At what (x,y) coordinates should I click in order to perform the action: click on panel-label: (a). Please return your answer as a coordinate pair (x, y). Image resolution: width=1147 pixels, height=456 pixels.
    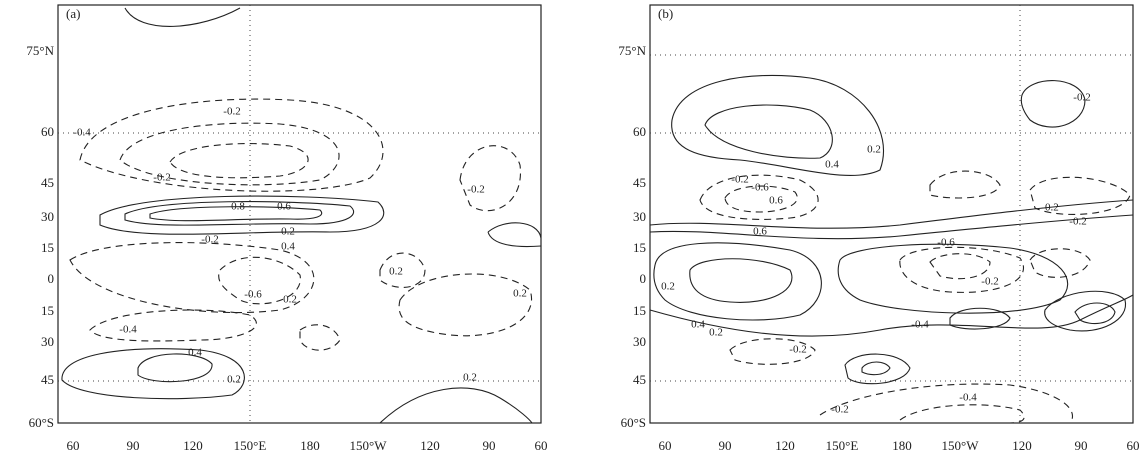
    Looking at the image, I should click on (73, 13).